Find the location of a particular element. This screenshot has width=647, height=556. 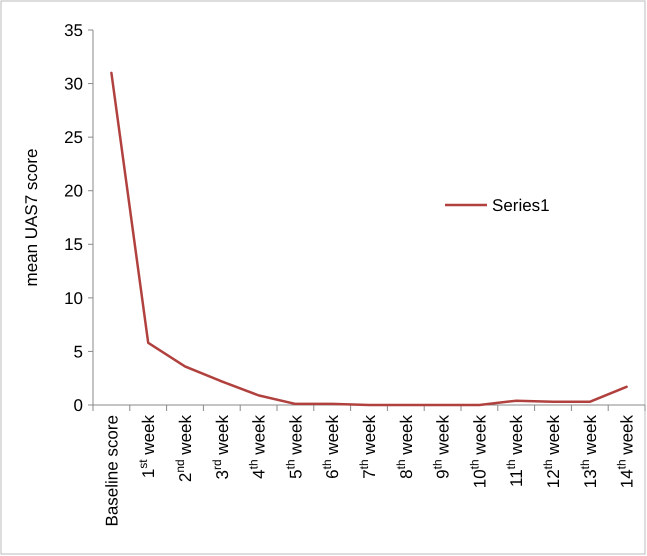

y-tick-label: 10 is located at coordinates (73, 298).